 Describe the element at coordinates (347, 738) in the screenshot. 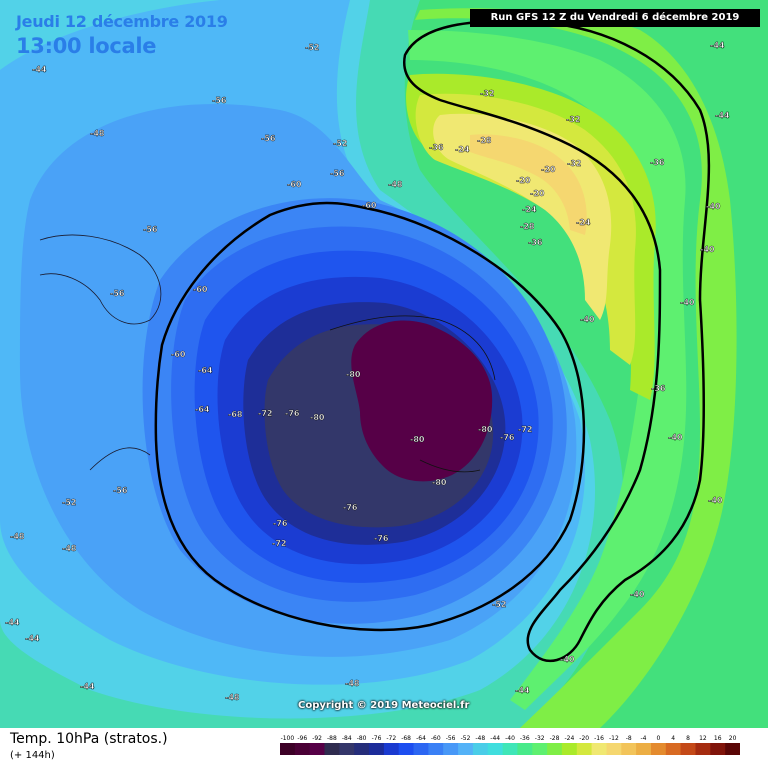

I see `scale-tick-label: -84` at that location.